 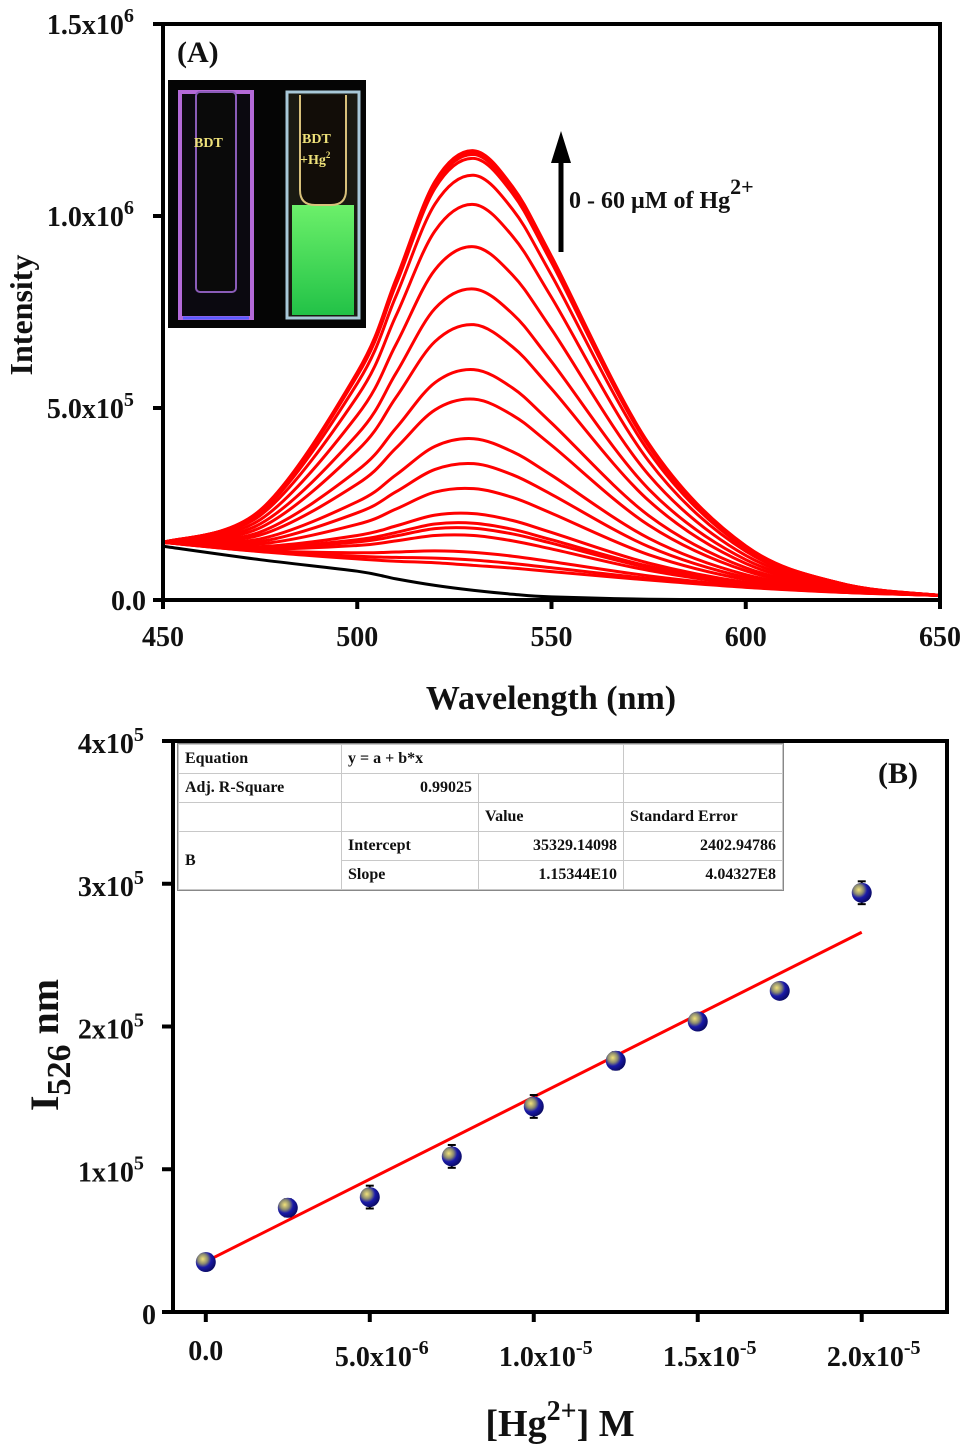 I want to click on table-cell: Value, so click(x=551, y=817).